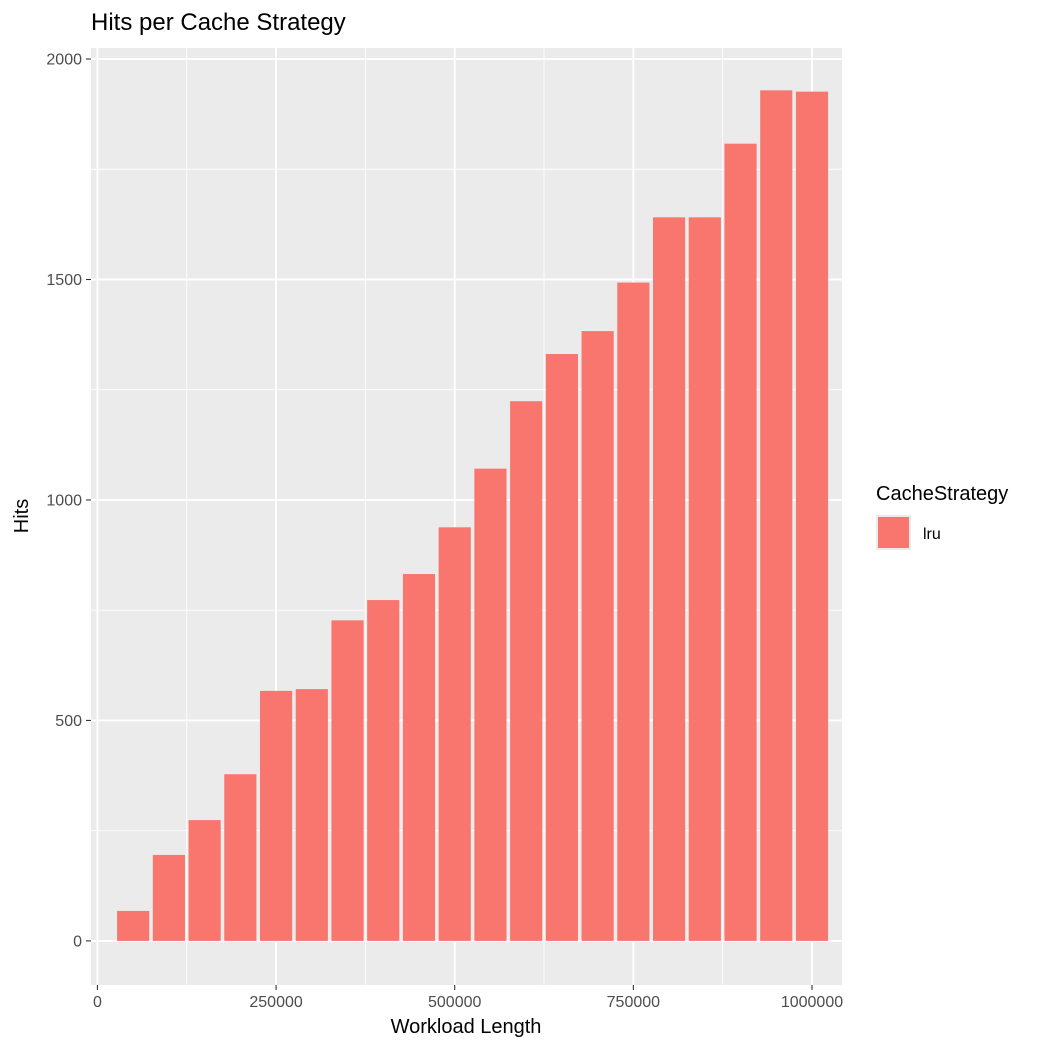 The width and height of the screenshot is (1050, 1055). What do you see at coordinates (893, 532) in the screenshot?
I see `legend-swatch-lru` at bounding box center [893, 532].